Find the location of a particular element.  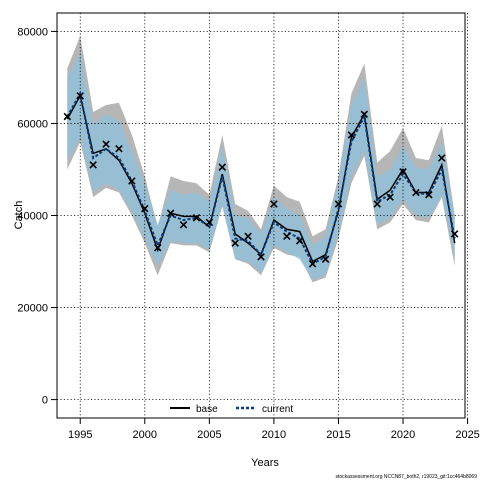

x-tick-label-2005: 2005 is located at coordinates (209, 435).